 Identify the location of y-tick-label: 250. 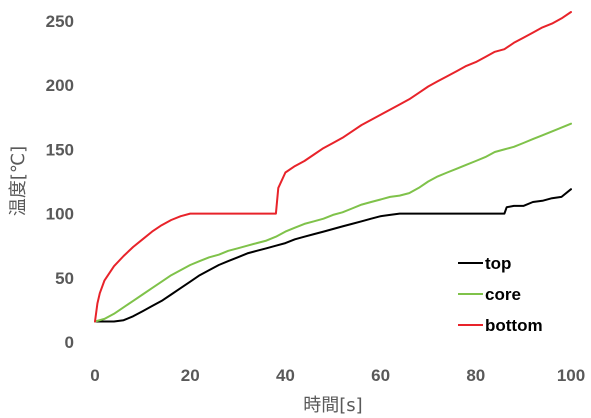
(60, 21).